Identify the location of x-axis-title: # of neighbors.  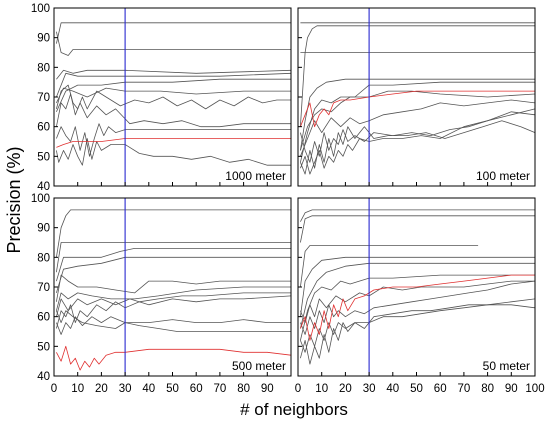
(294, 409).